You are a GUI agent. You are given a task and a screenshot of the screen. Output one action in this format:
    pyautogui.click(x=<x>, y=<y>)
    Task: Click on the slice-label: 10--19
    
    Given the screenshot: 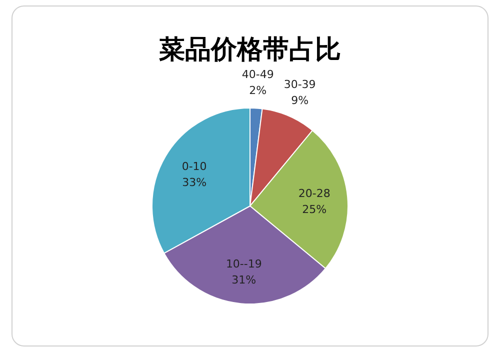 What is the action you would take?
    pyautogui.click(x=244, y=263)
    